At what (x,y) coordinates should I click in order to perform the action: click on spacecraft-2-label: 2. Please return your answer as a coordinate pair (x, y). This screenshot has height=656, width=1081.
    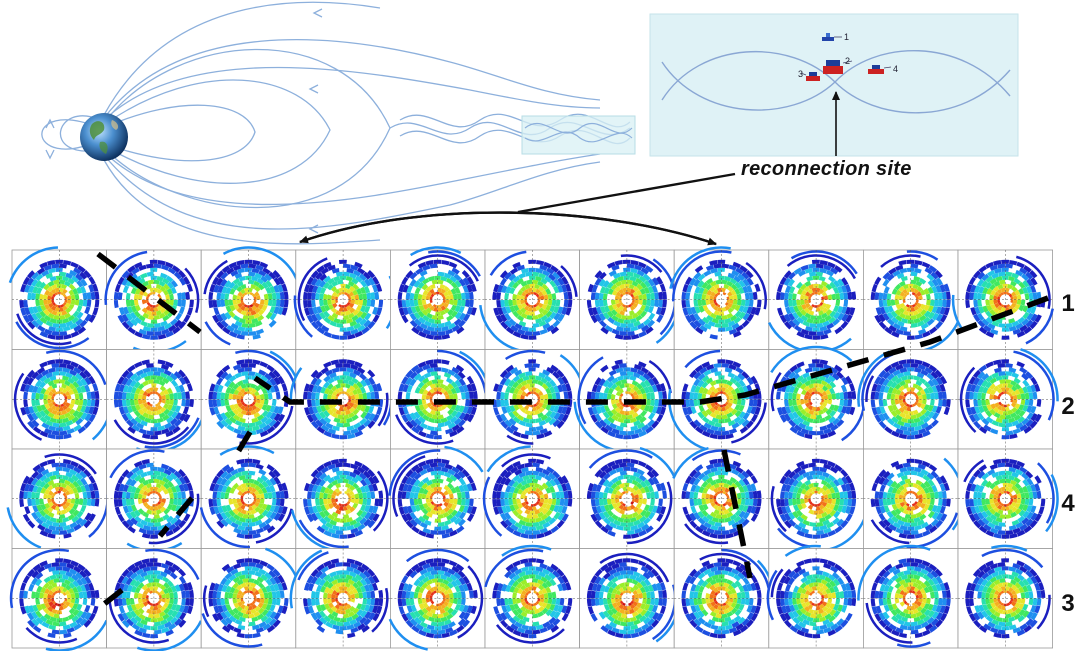
    Looking at the image, I should click on (847, 61).